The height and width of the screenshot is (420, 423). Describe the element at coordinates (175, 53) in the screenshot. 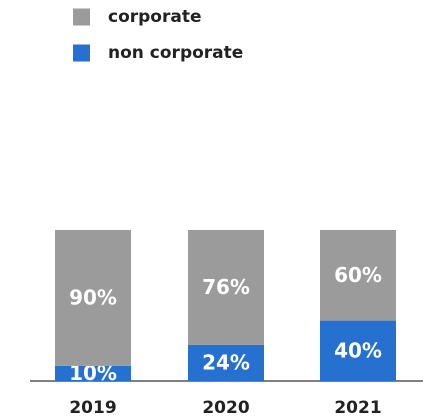

I see `legend-label: non corporate` at that location.